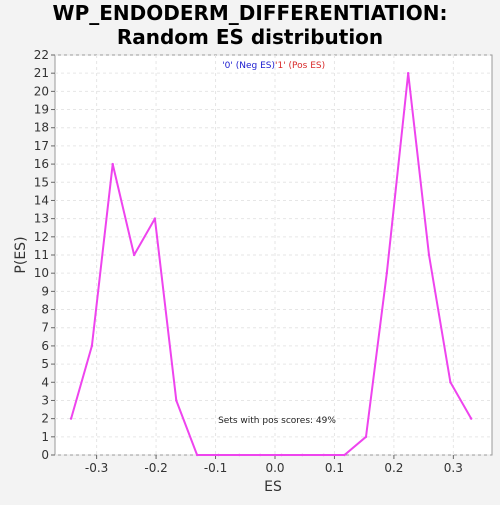 This screenshot has height=505, width=500. Describe the element at coordinates (250, 37) in the screenshot. I see `chart-title-line2: Random ES distribution` at that location.